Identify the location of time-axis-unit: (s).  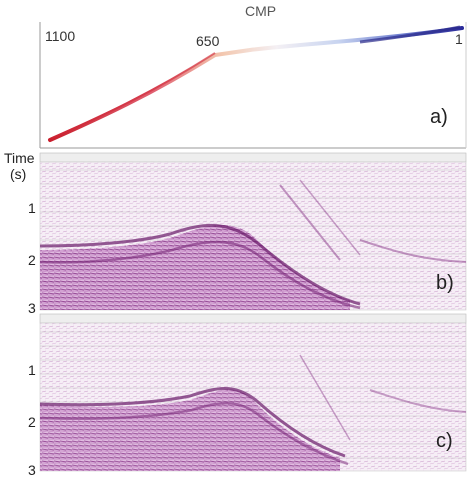
(18, 174).